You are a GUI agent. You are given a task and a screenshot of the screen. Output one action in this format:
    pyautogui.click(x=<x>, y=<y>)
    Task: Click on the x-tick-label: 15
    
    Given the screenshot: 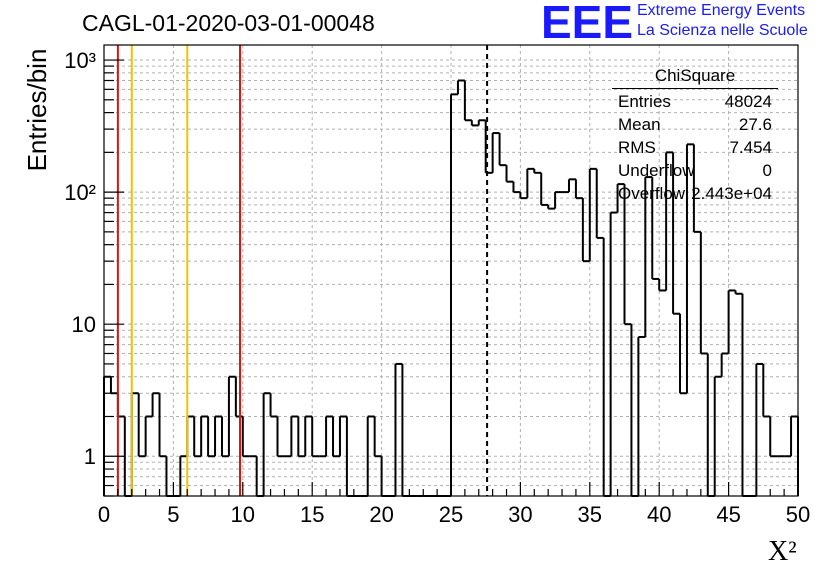 What is the action you would take?
    pyautogui.click(x=312, y=514)
    